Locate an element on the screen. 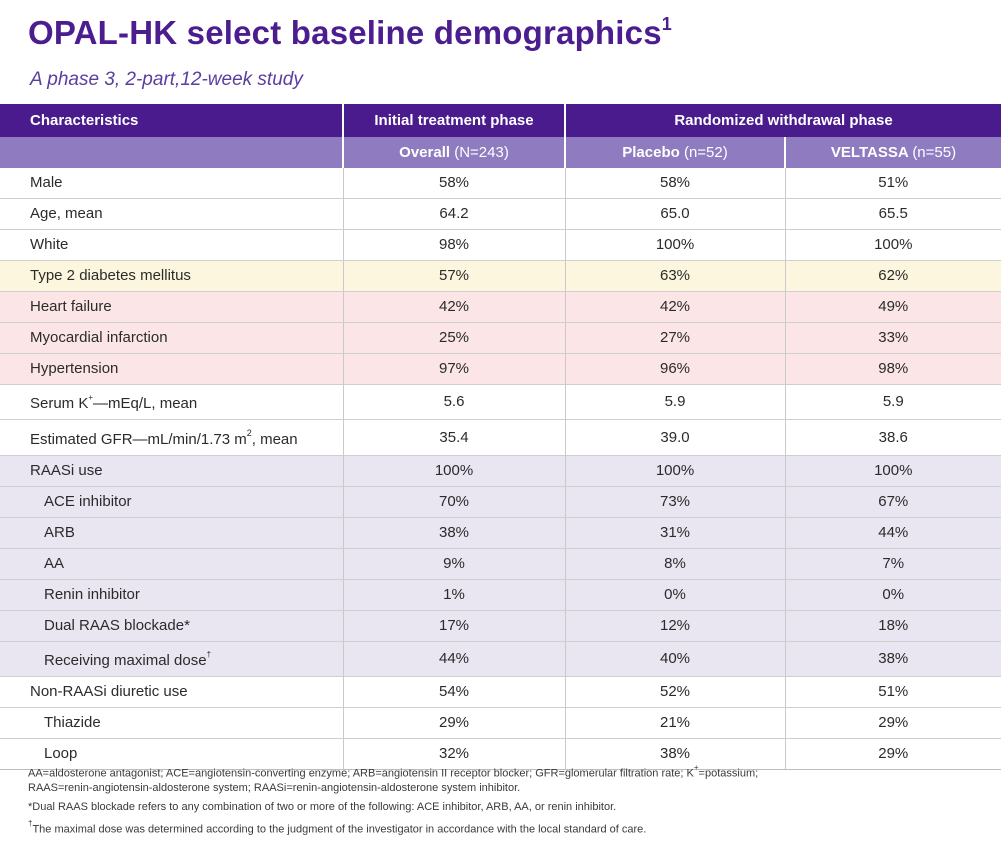 Image resolution: width=1001 pixels, height=841 pixels. table-row: RAASi use 100% 100% 100% is located at coordinates (500, 471).